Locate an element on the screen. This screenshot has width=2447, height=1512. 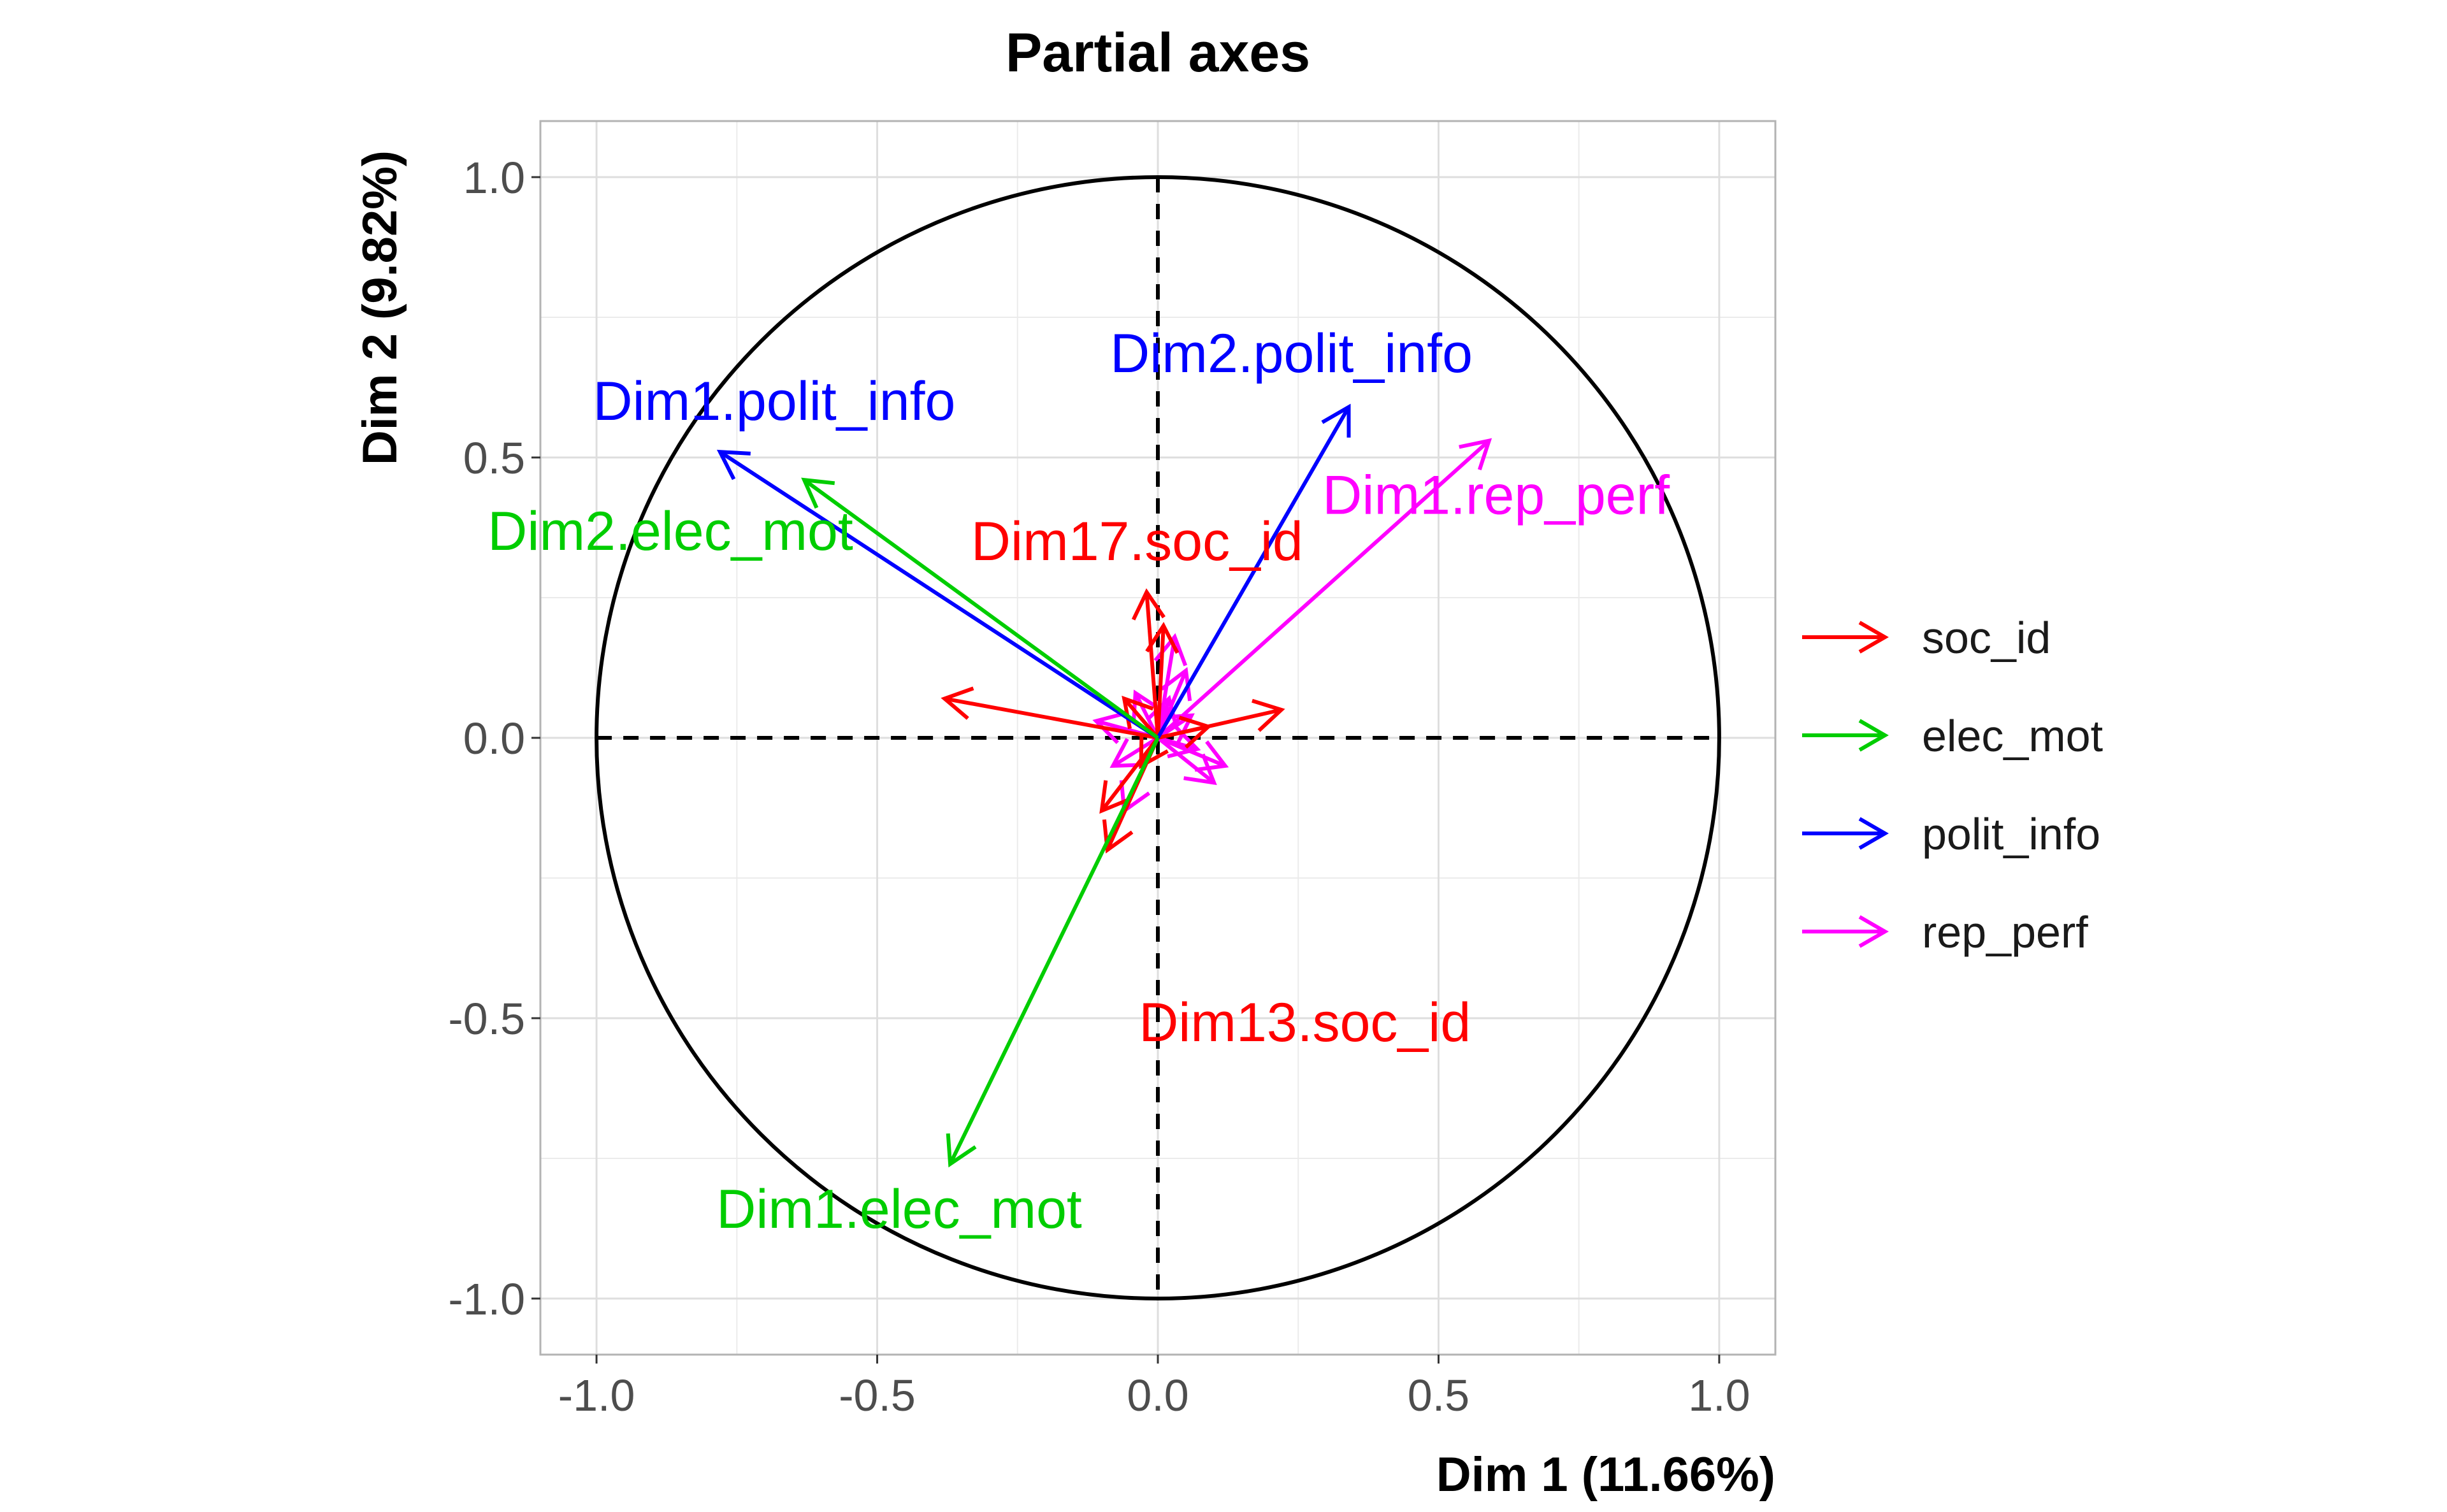
legend-key-soc_id is located at coordinates (1845, 637).